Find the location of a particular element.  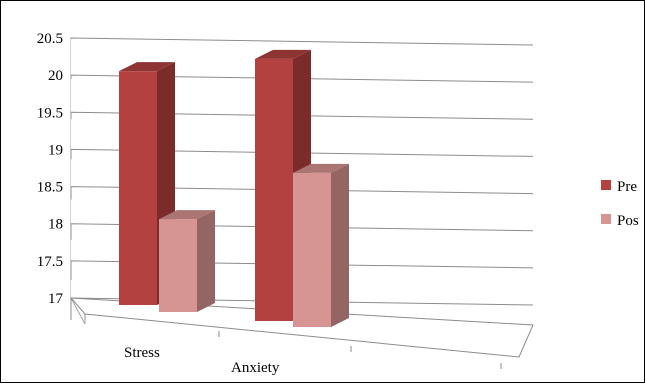

legend-label: Pos is located at coordinates (628, 221).